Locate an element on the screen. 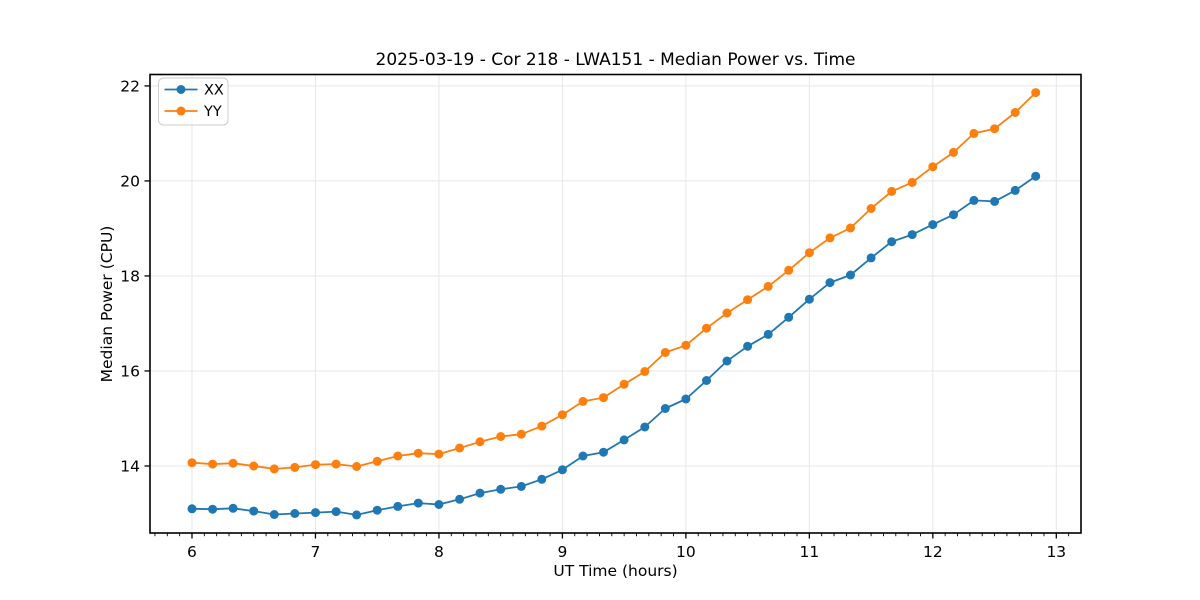 Image resolution: width=1200 pixels, height=600 pixels. legend-label-YY: YY is located at coordinates (212, 112).